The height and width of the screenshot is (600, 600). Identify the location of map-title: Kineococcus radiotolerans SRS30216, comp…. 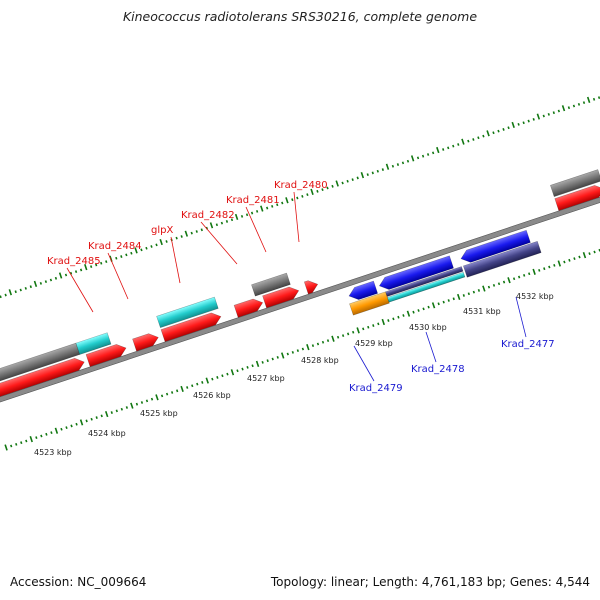
(300, 16).